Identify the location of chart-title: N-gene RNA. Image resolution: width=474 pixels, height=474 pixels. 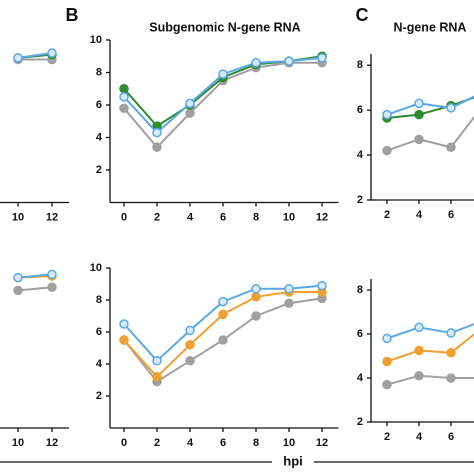
(430, 27).